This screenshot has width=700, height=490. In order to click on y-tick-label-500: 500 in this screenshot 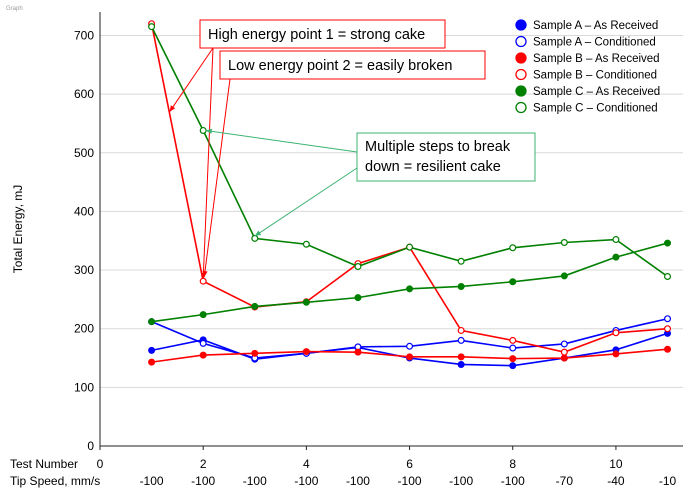, I will do `click(84, 153)`.